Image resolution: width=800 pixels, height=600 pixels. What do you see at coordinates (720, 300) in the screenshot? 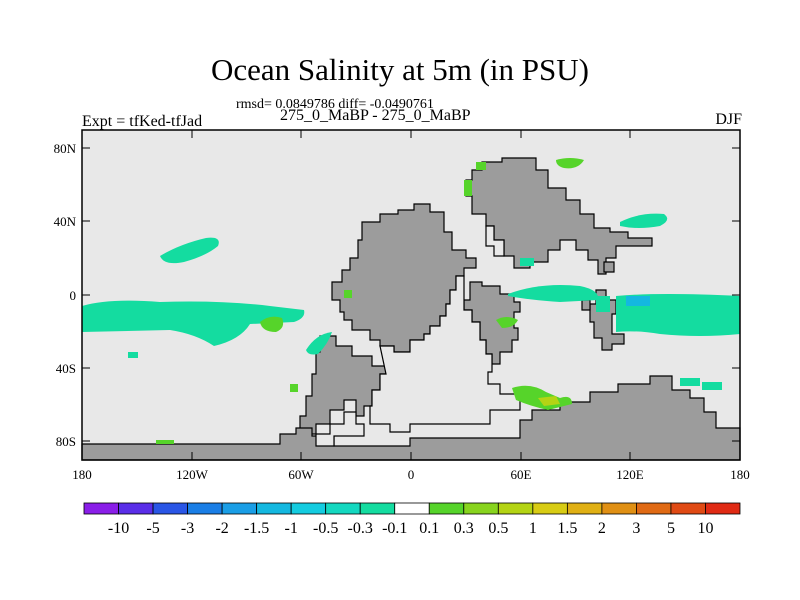
I see `patch-north-pacific-east` at bounding box center [720, 300].